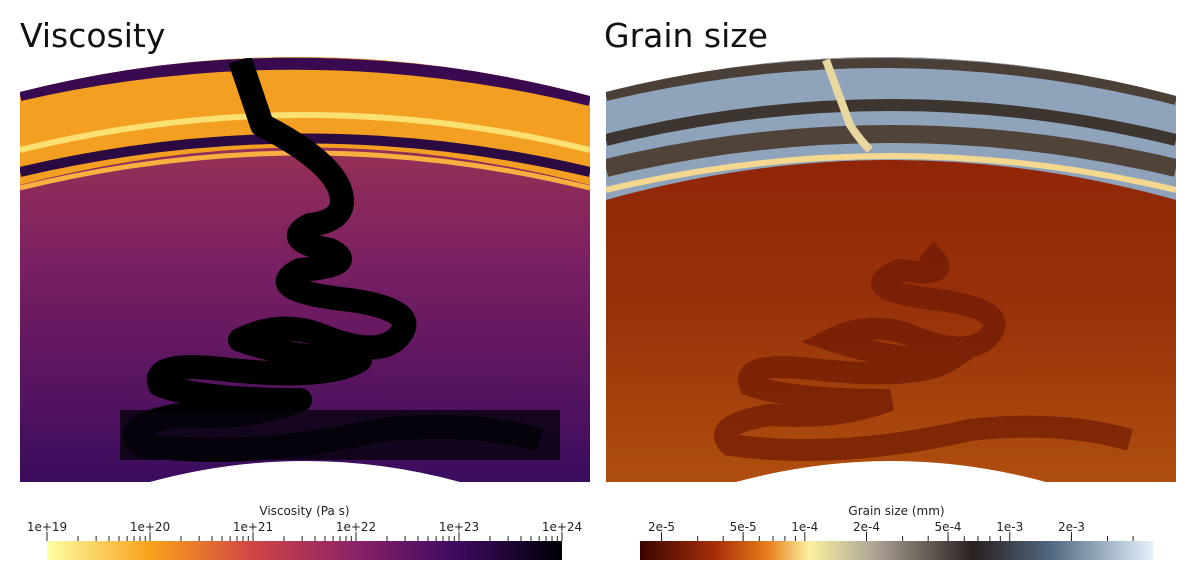  I want to click on tick-label: 5e-5, so click(743, 527).